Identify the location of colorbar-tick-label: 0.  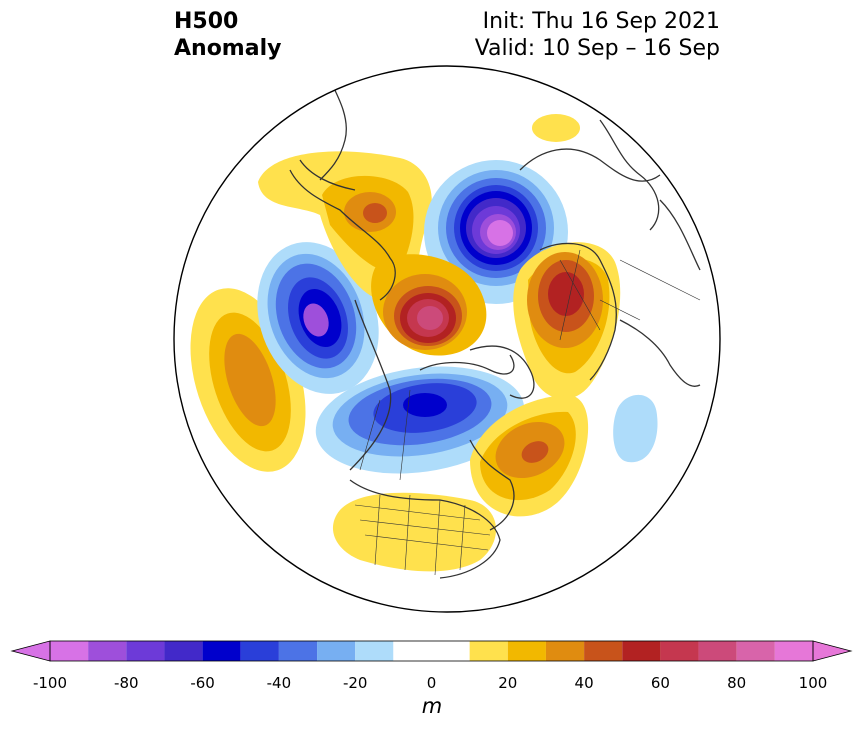
(431, 683).